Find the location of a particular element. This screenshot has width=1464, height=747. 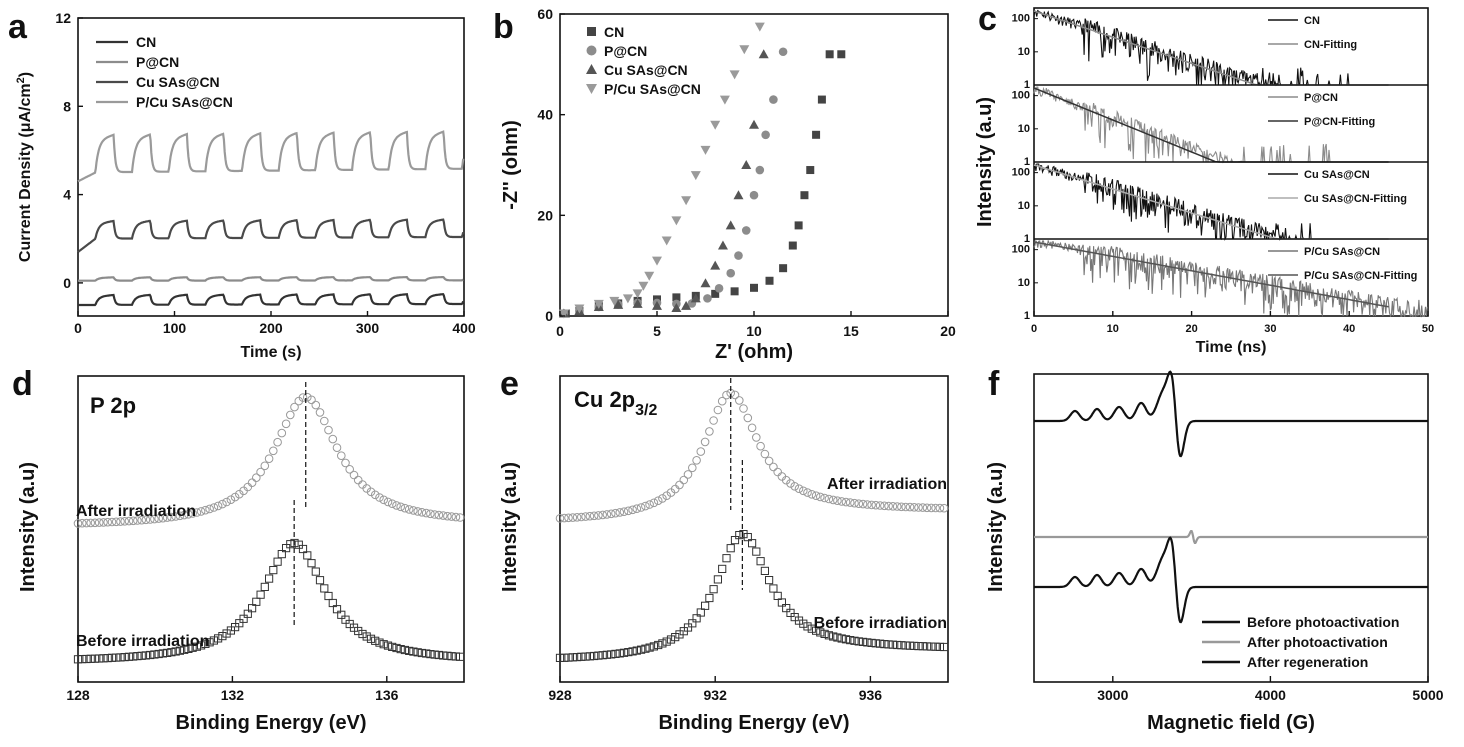

x-tick-label-c-4: 40 is located at coordinates (1349, 329).